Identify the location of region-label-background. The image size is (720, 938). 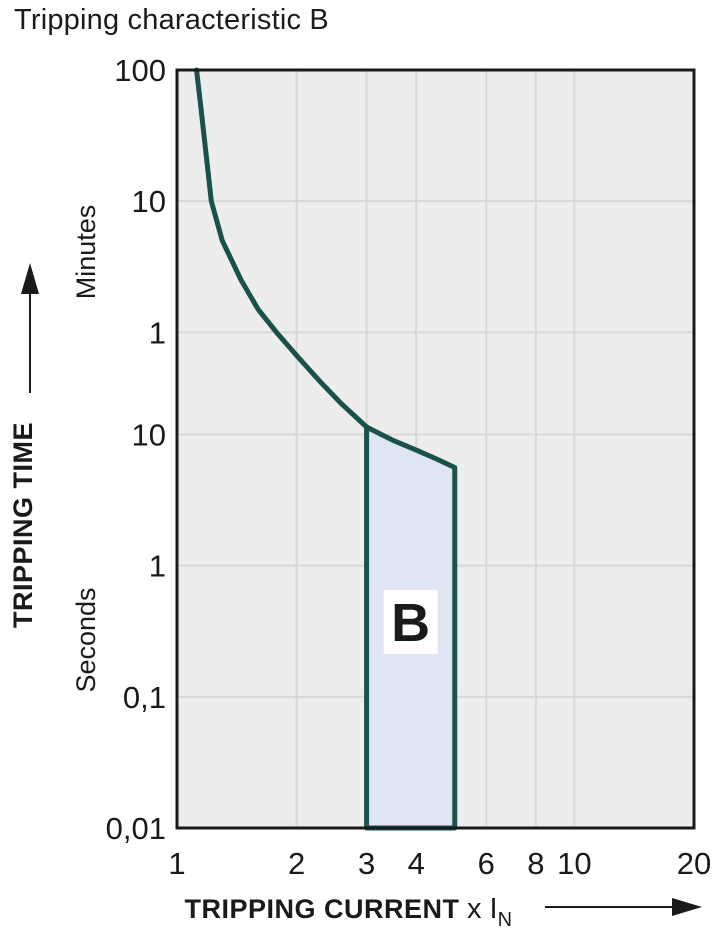
(410, 622).